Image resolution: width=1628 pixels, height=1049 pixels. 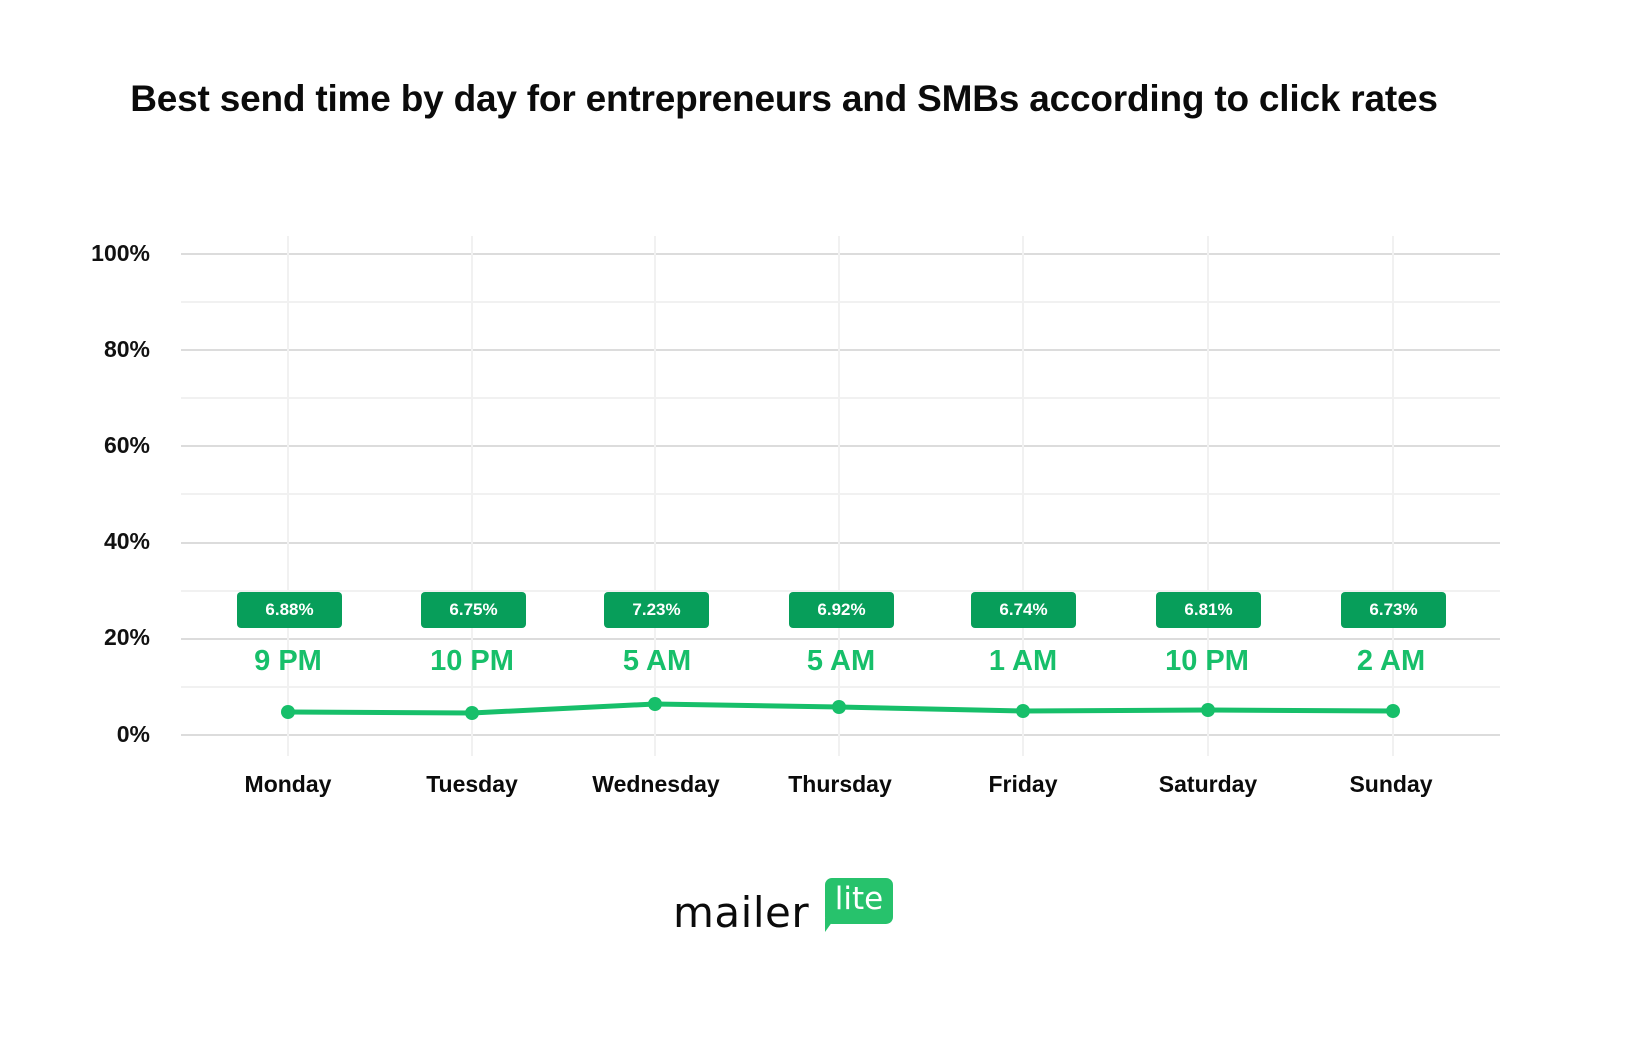 What do you see at coordinates (840, 784) in the screenshot?
I see `x-tick-label: Thursday` at bounding box center [840, 784].